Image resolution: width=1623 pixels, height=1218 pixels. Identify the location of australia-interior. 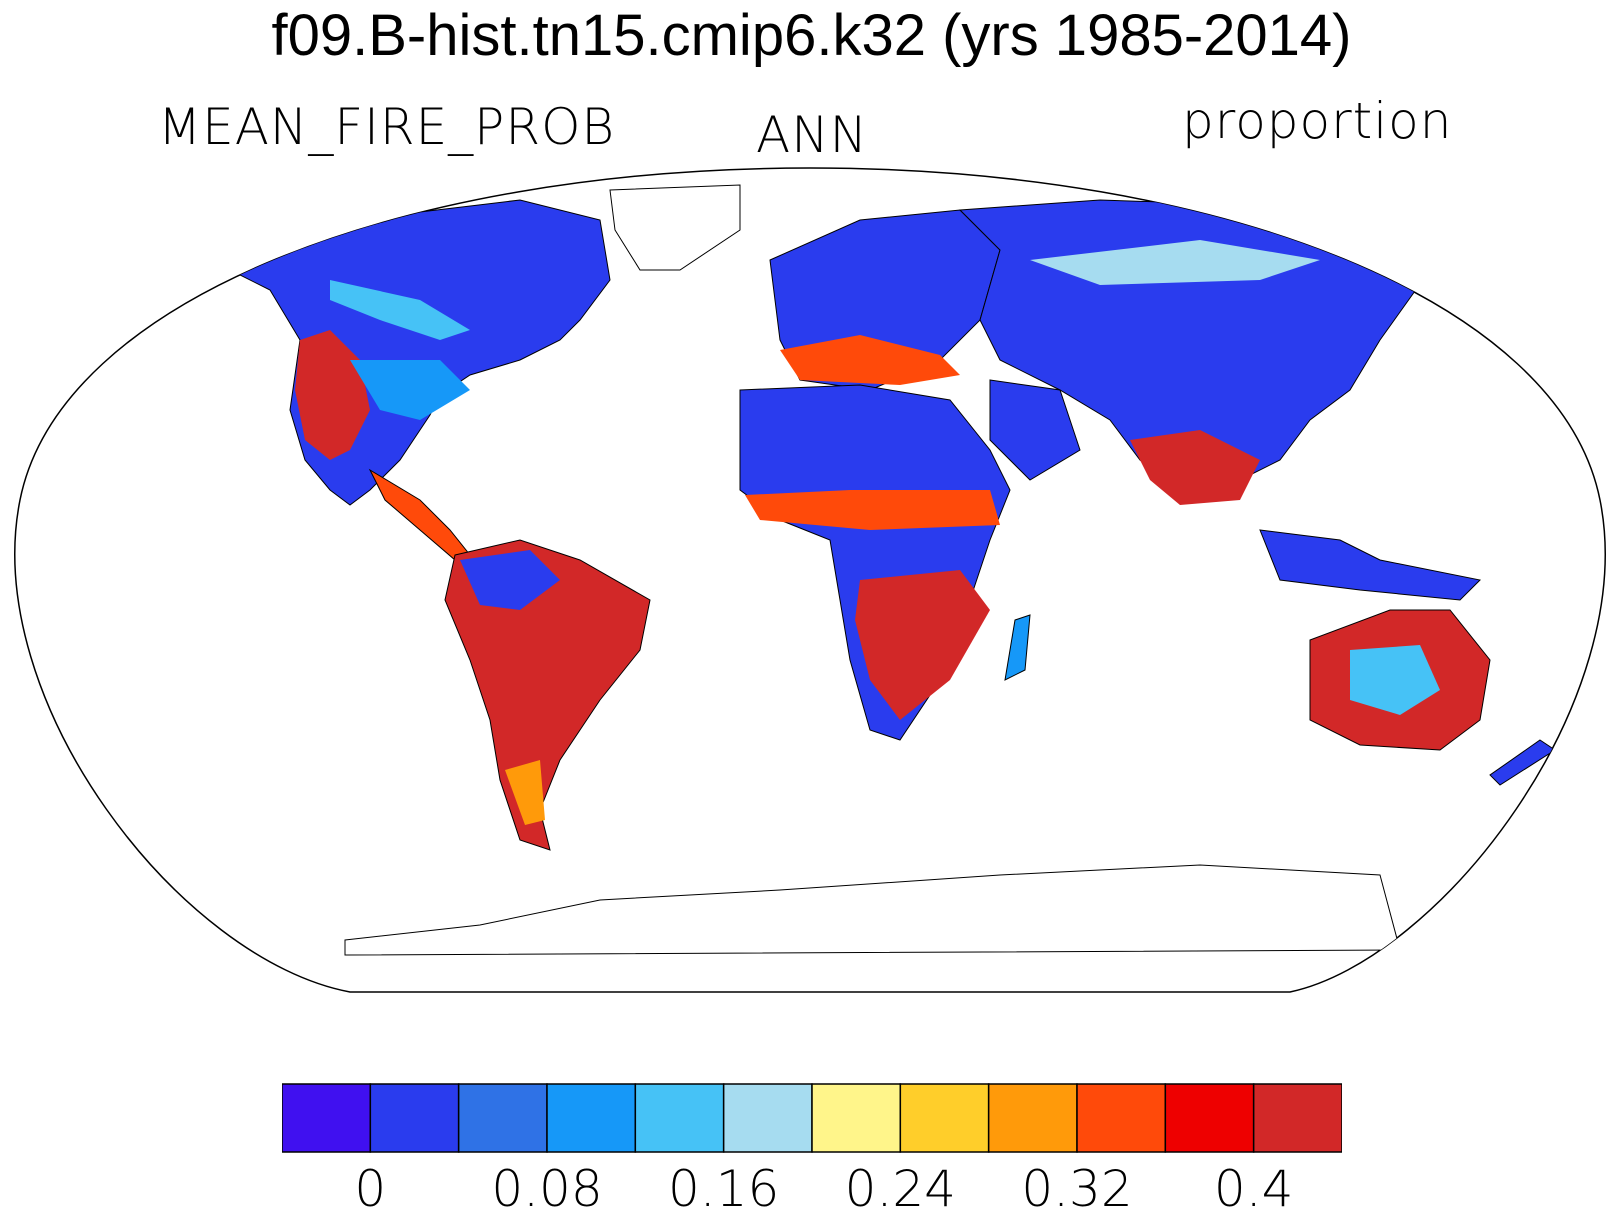
(1395, 680).